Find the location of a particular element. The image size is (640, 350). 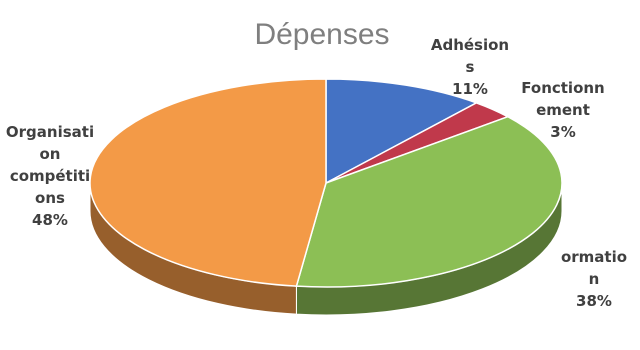

slice-label-line: on is located at coordinates (50, 154).